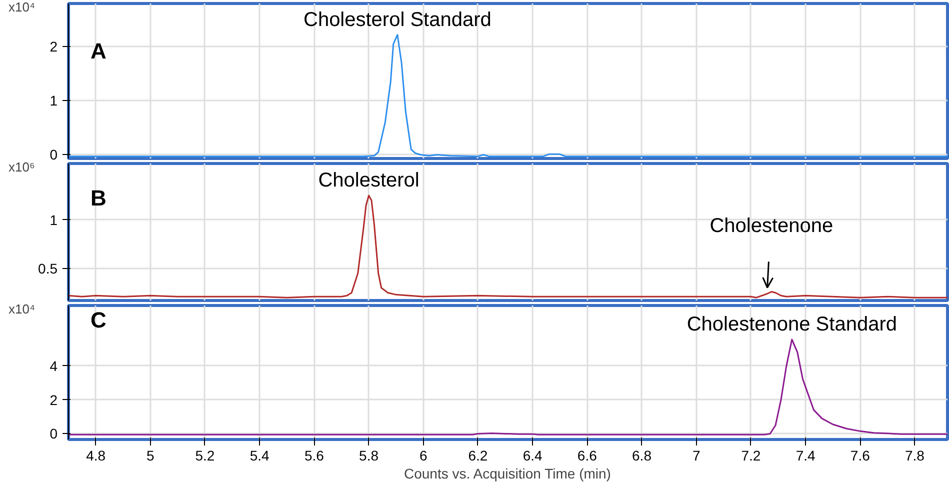 Image resolution: width=949 pixels, height=484 pixels. Describe the element at coordinates (150, 456) in the screenshot. I see `x-tick-label: 5` at that location.